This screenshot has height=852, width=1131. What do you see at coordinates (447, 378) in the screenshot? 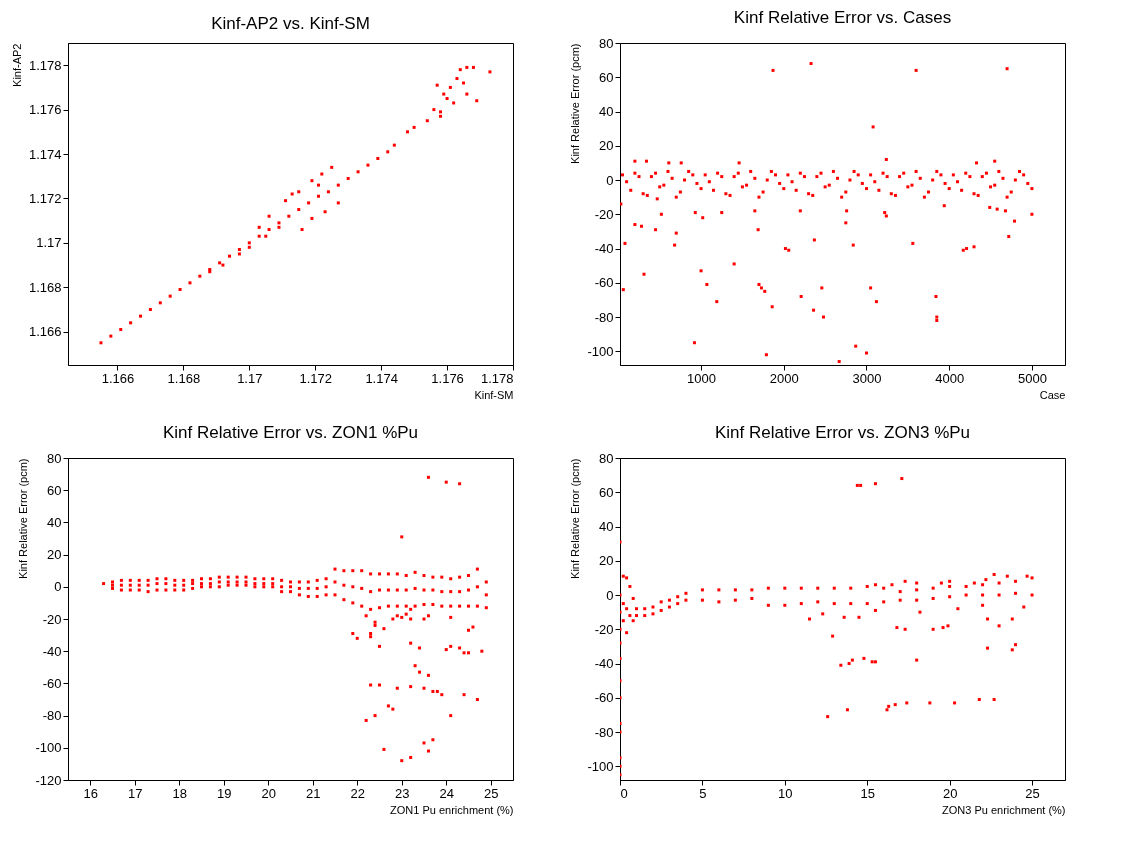
I see `x-tick-label: 1.176` at bounding box center [447, 378].